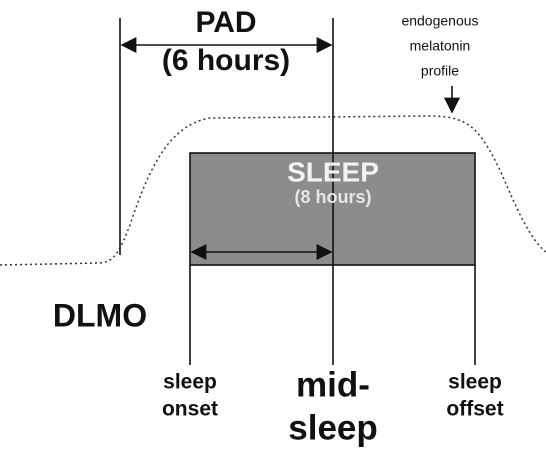  What do you see at coordinates (333, 427) in the screenshot?
I see `mid-sleep-label: sleep` at bounding box center [333, 427].